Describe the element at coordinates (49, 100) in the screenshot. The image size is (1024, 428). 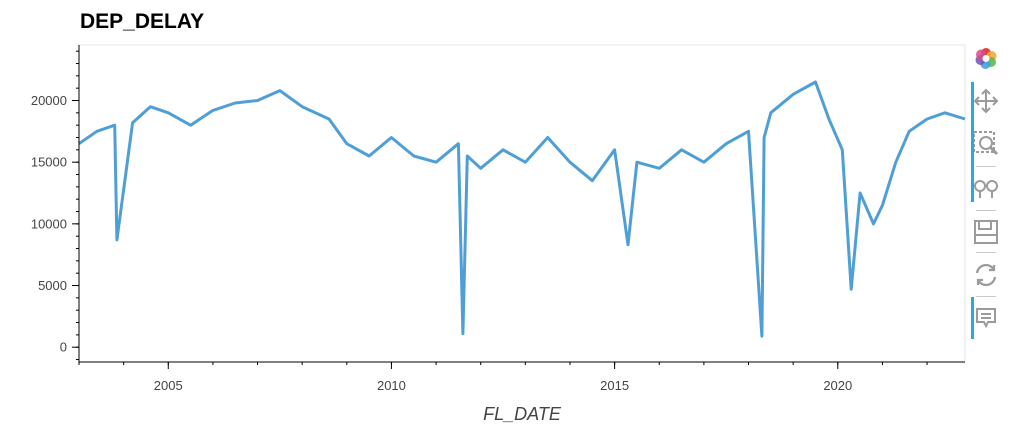
I see `y-tick-label: 20000` at that location.